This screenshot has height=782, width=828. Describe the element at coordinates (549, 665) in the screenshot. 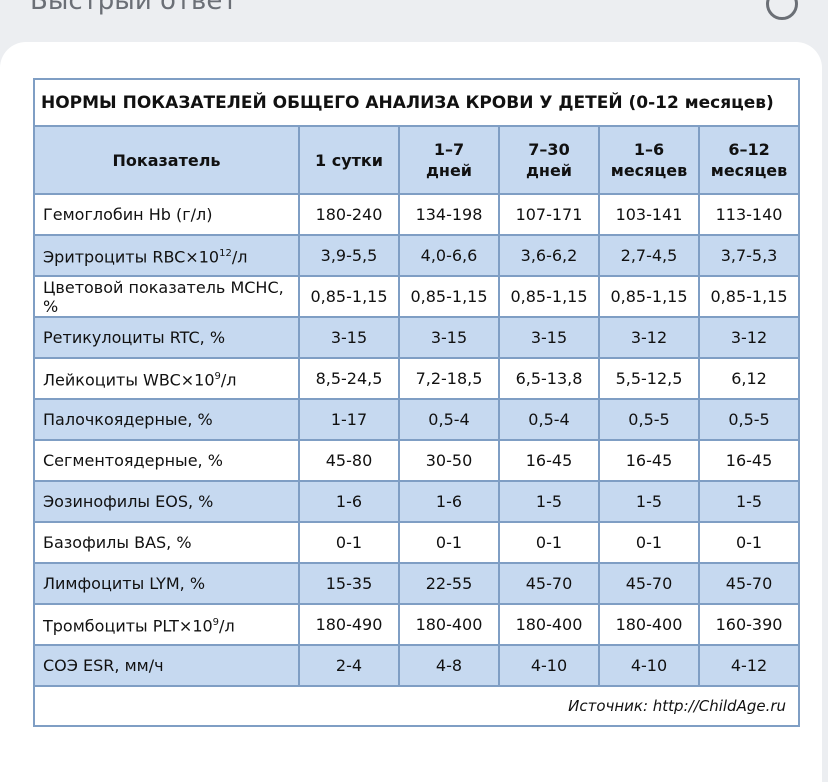

I see `cell: 4-10` at that location.